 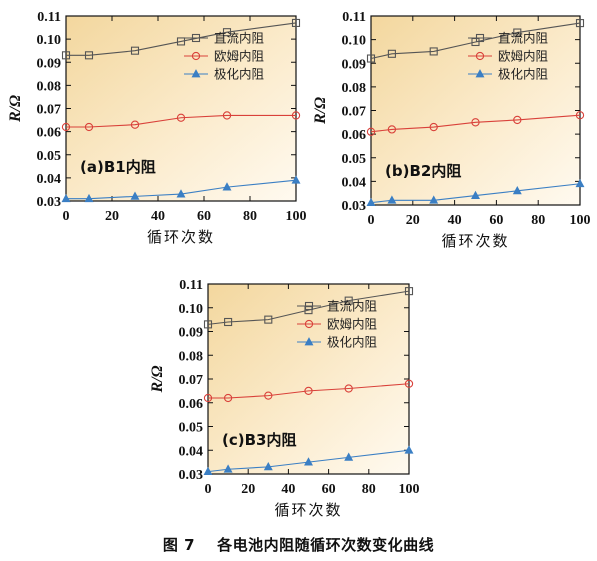 I want to click on figure-caption-number: 图 7, so click(x=179, y=545).